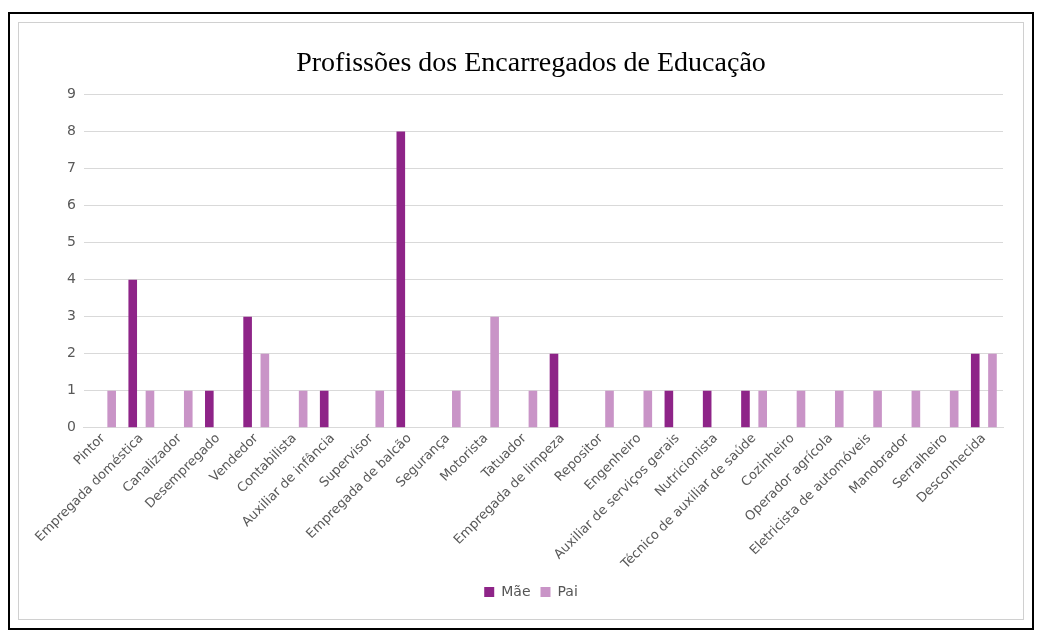 This screenshot has height=642, width=1048. Describe the element at coordinates (71, 93) in the screenshot. I see `y-tick-label: 9` at that location.